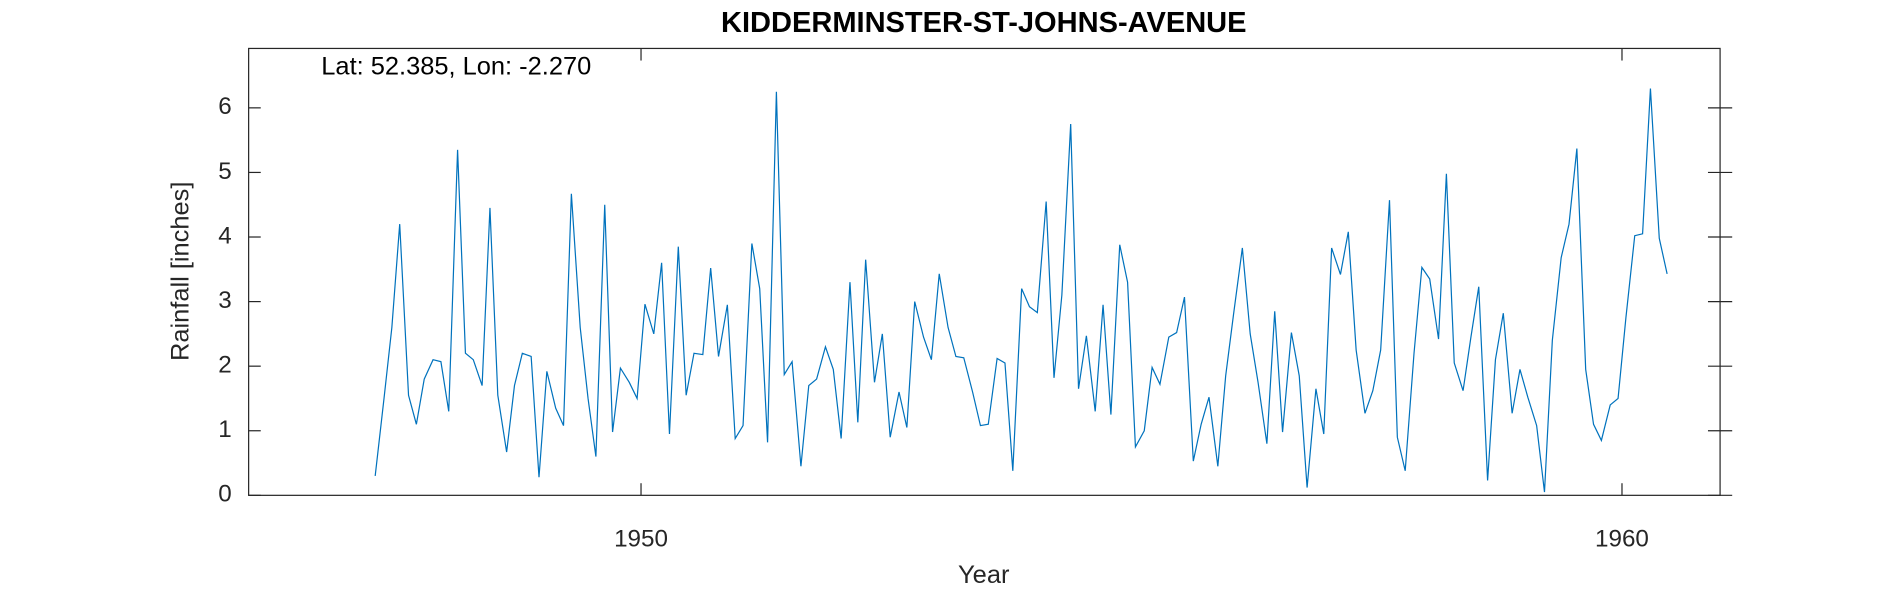 The width and height of the screenshot is (1890, 591). I want to click on annotation: Lat: 52.385, Lon: -2.270, so click(456, 67).